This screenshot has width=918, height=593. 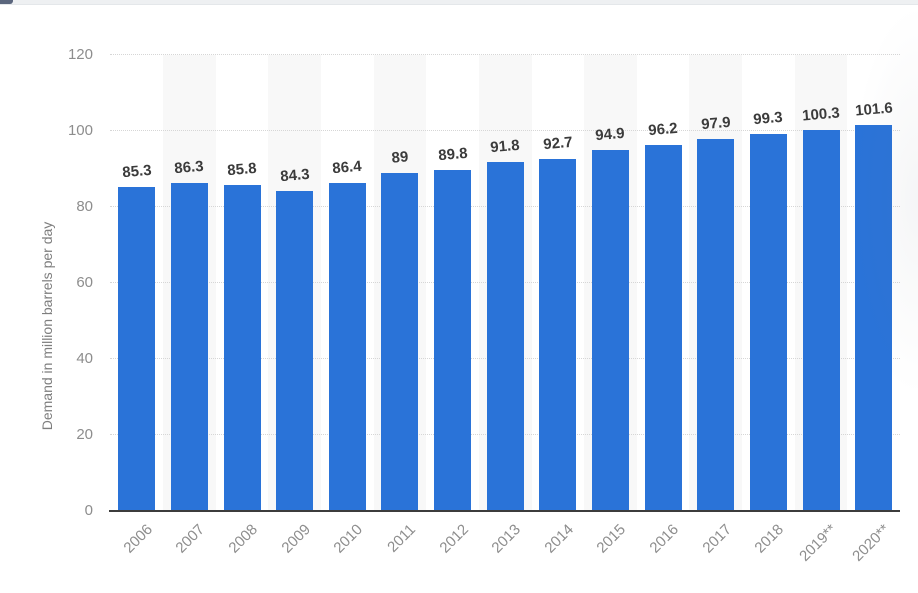 I want to click on x-axis-tick-label: 2009, so click(x=296, y=539).